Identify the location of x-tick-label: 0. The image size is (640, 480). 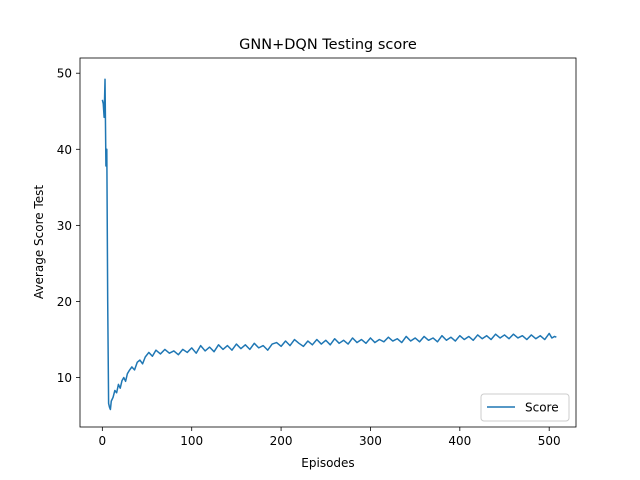
(103, 441).